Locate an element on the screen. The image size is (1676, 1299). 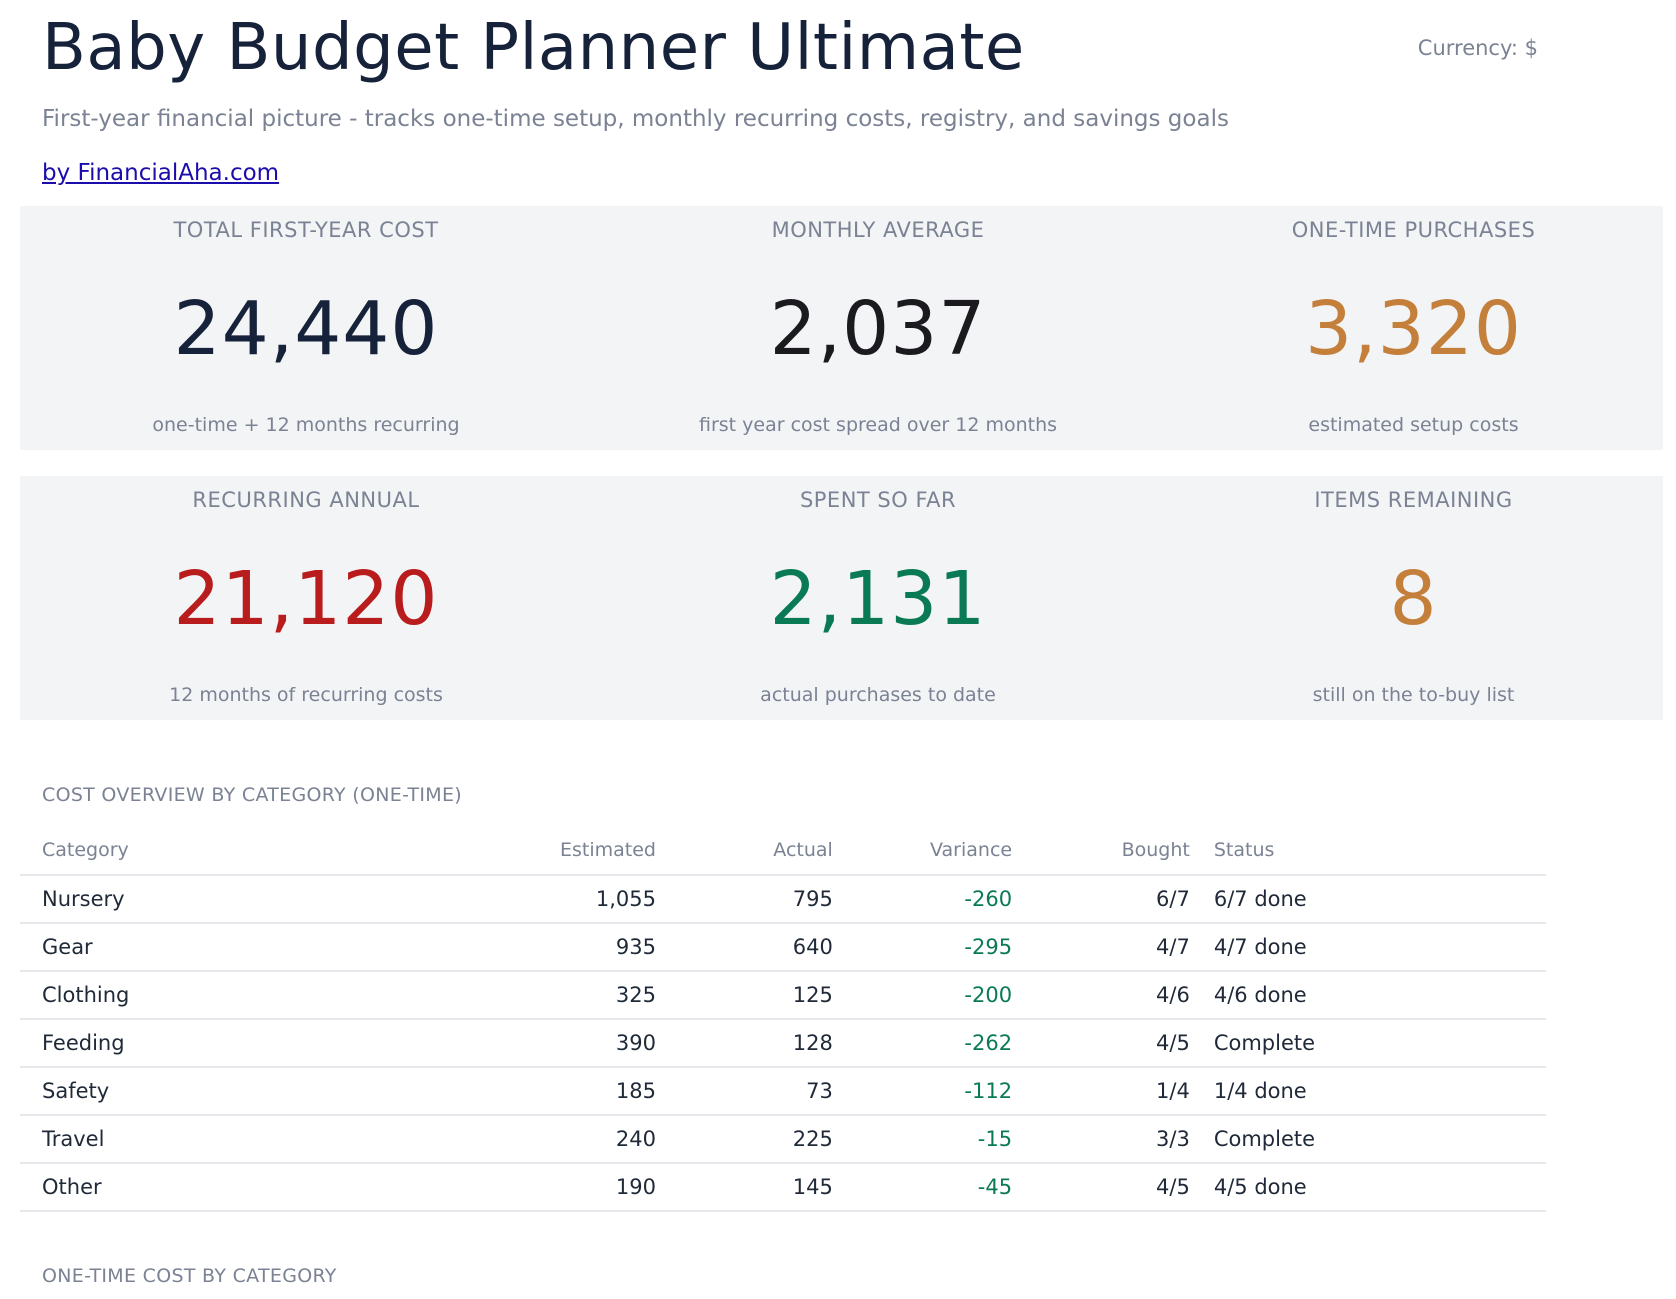
category-cell: Gear is located at coordinates (290, 947).